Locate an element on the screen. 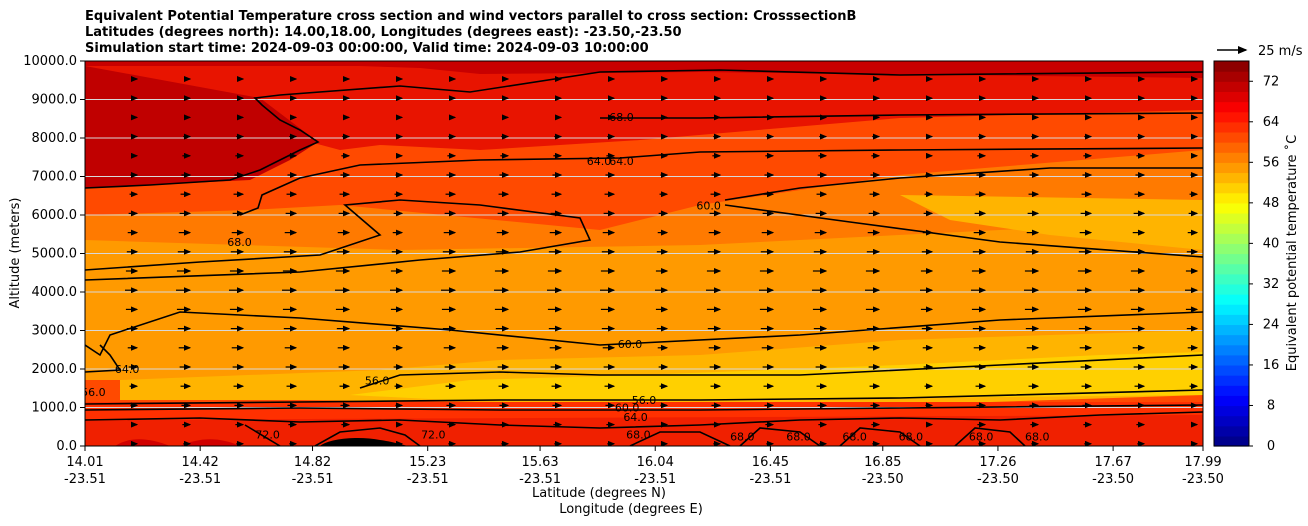 The width and height of the screenshot is (1308, 526). x-tick-label-lat: 14.01 is located at coordinates (84, 462).